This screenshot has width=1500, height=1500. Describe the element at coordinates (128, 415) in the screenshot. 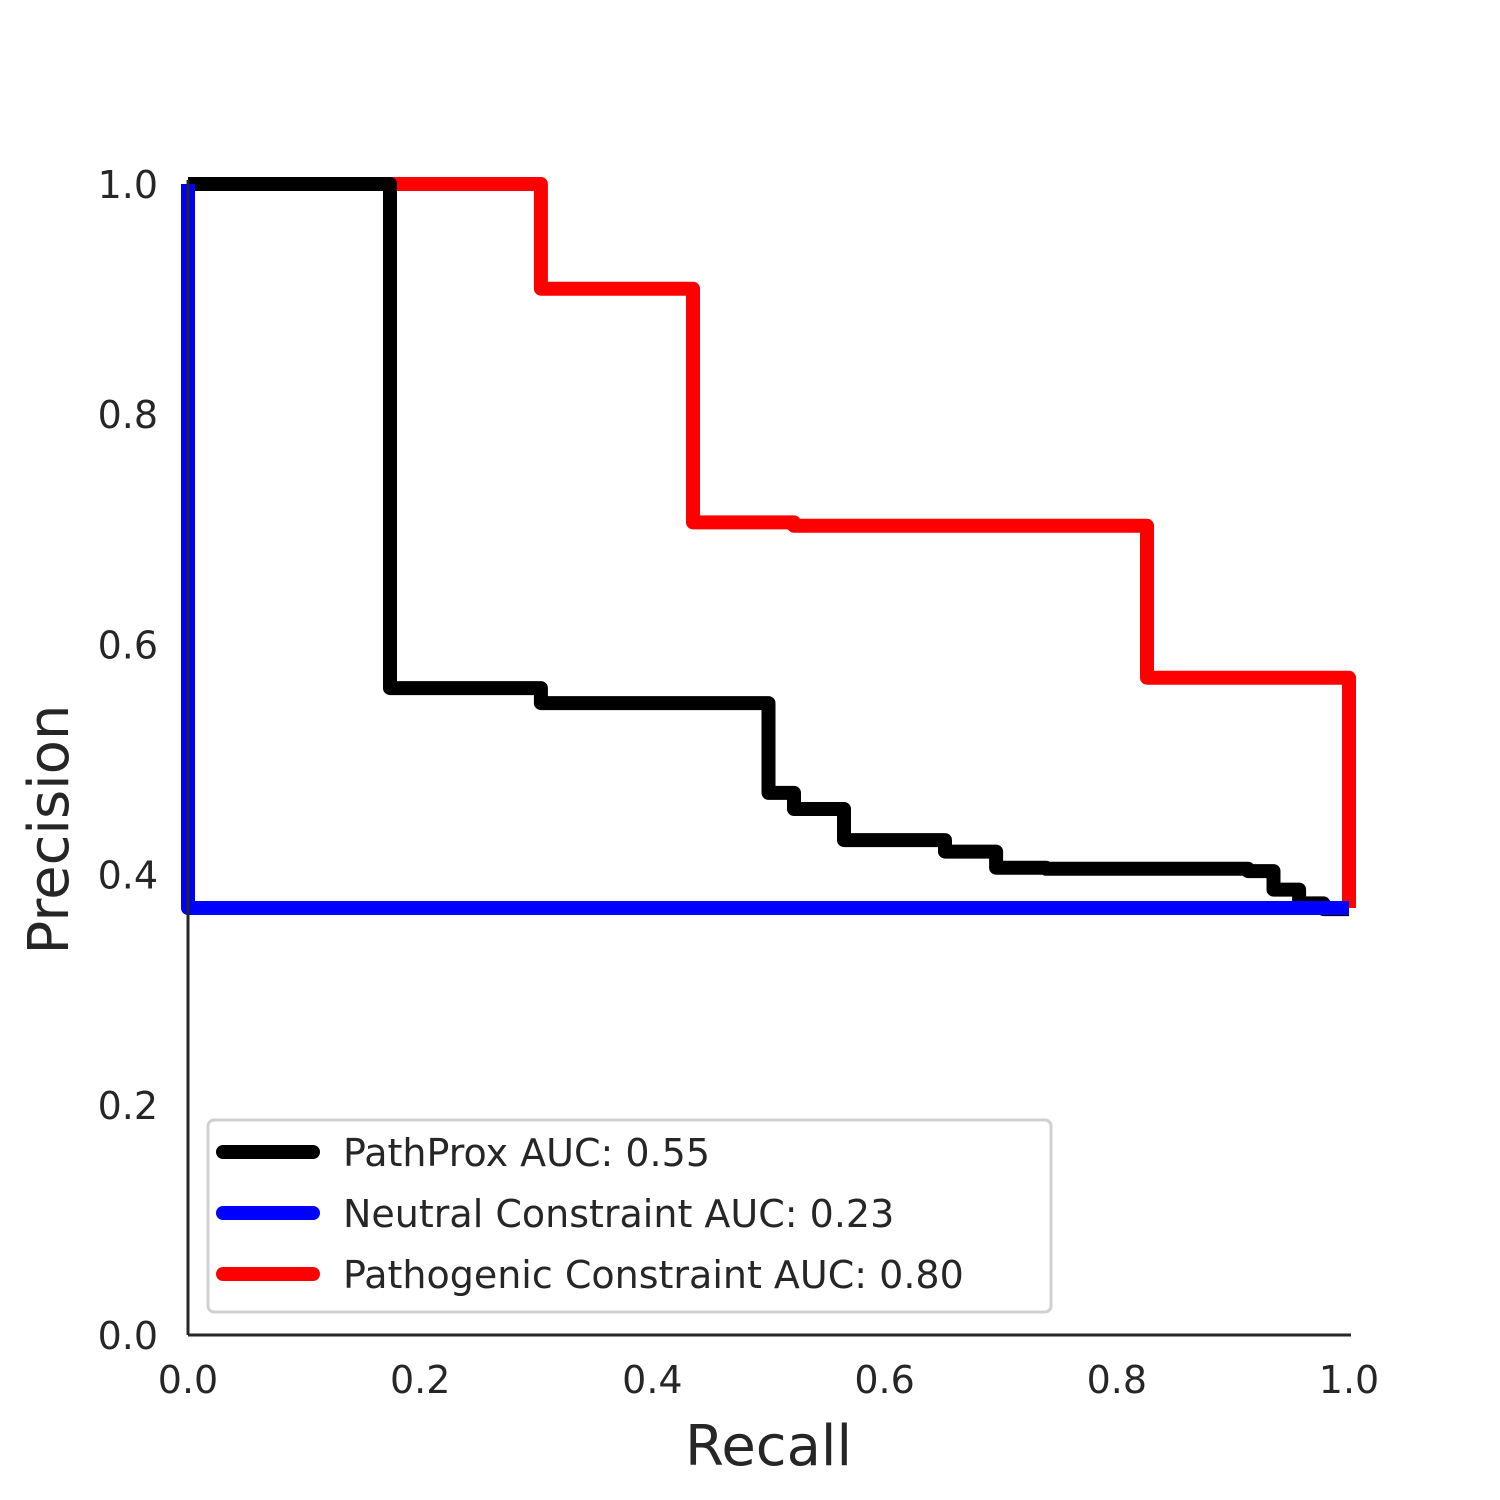

I see `y-tick-label: 0.8` at that location.